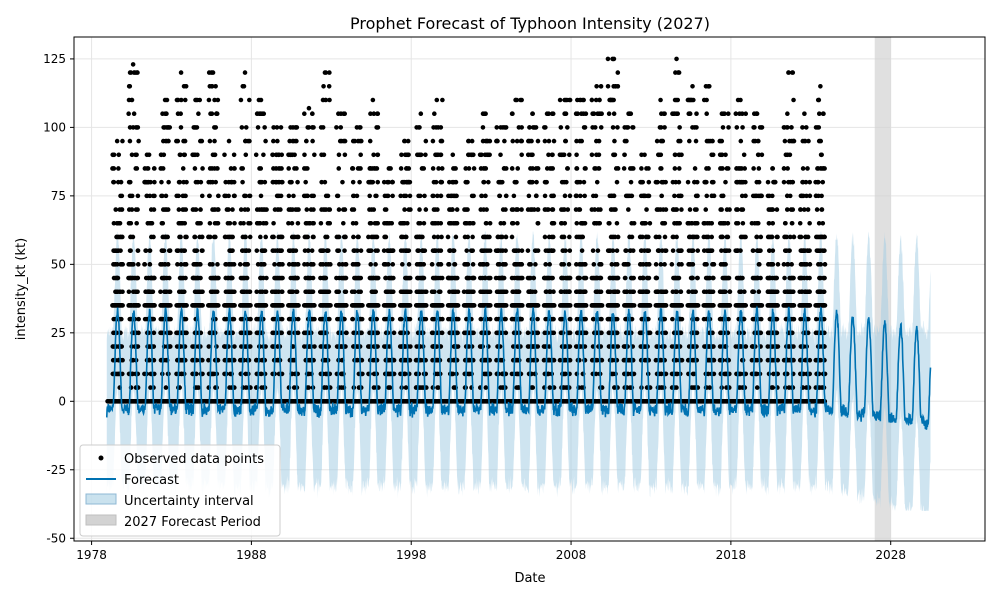 The image size is (1000, 600). What do you see at coordinates (192, 522) in the screenshot?
I see `legend-forecast-period-label: 2027 Forecast Period` at bounding box center [192, 522].